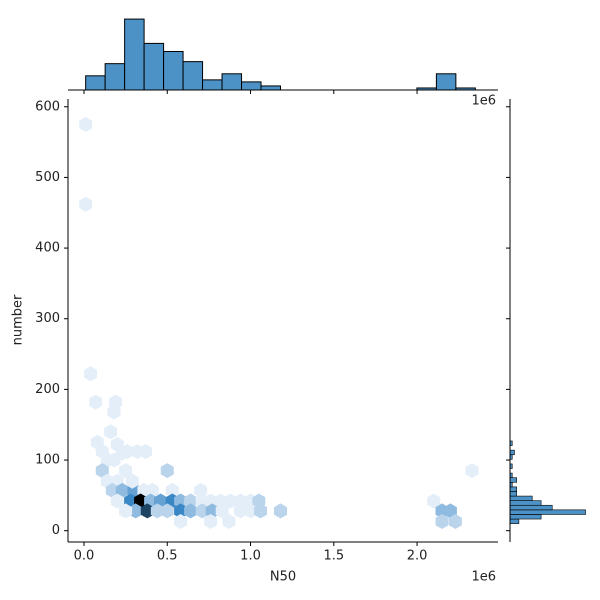 The height and width of the screenshot is (600, 600). What do you see at coordinates (417, 556) in the screenshot?
I see `x-tick-label: 2.0` at bounding box center [417, 556].